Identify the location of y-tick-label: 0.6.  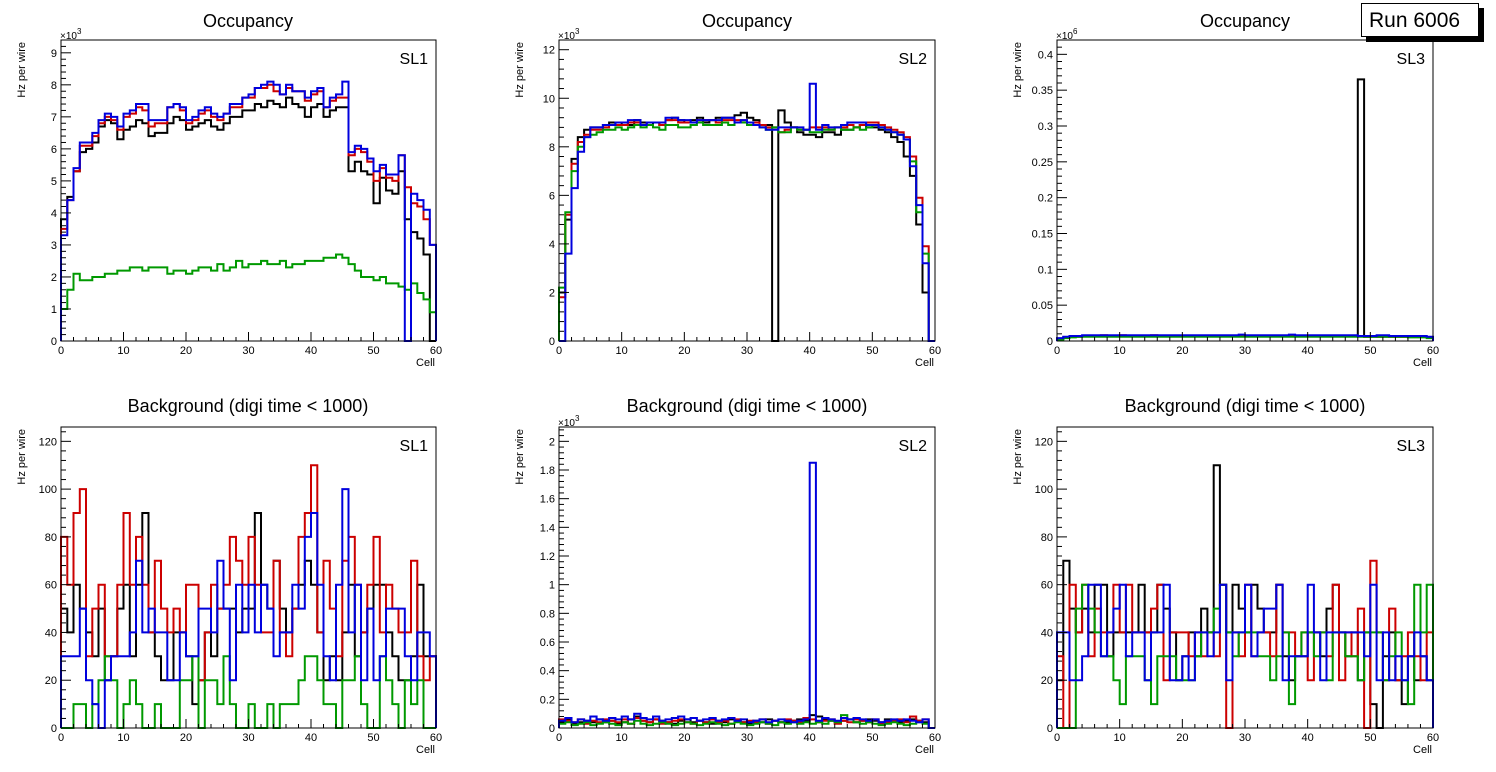
(547, 643).